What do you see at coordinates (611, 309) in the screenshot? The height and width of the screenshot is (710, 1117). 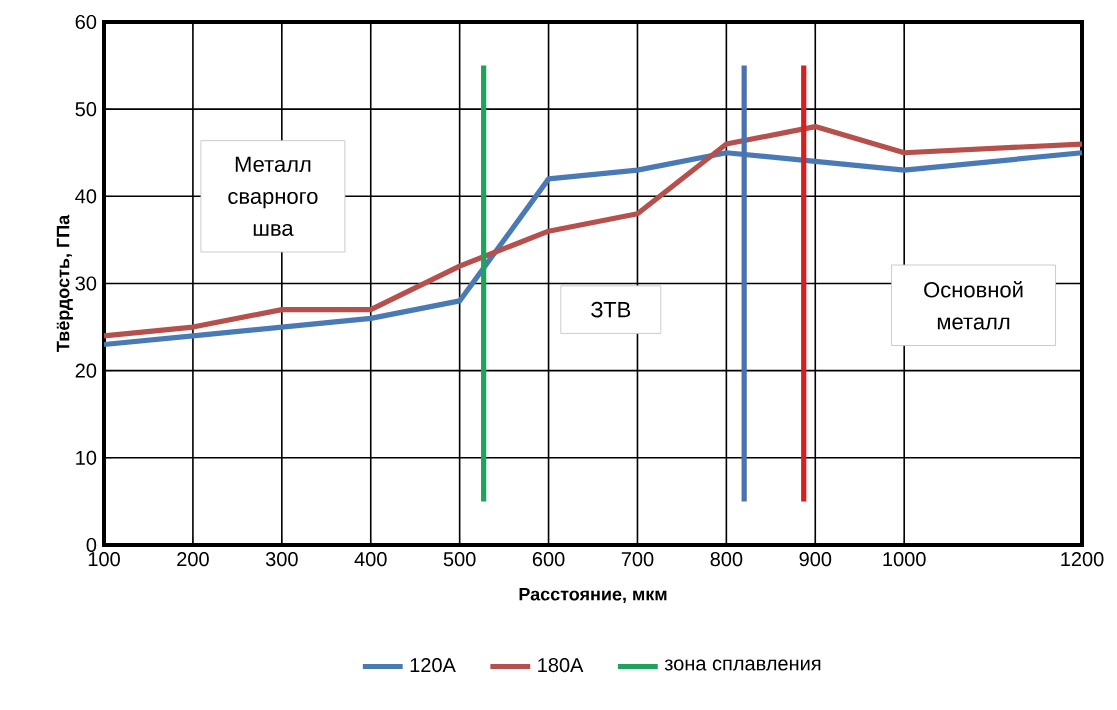 I see `annotation: ЗТВ` at bounding box center [611, 309].